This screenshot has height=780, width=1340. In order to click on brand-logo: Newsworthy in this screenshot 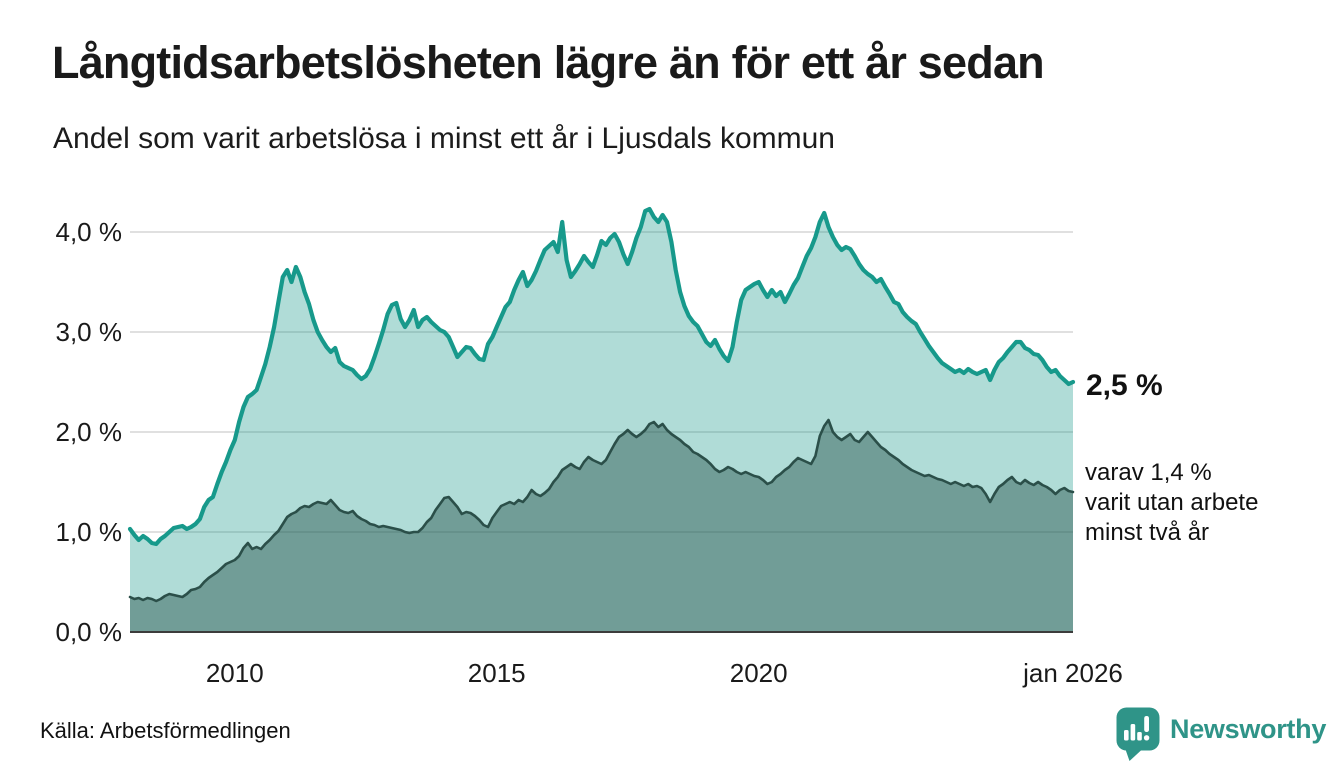, I will do `click(1220, 734)`.